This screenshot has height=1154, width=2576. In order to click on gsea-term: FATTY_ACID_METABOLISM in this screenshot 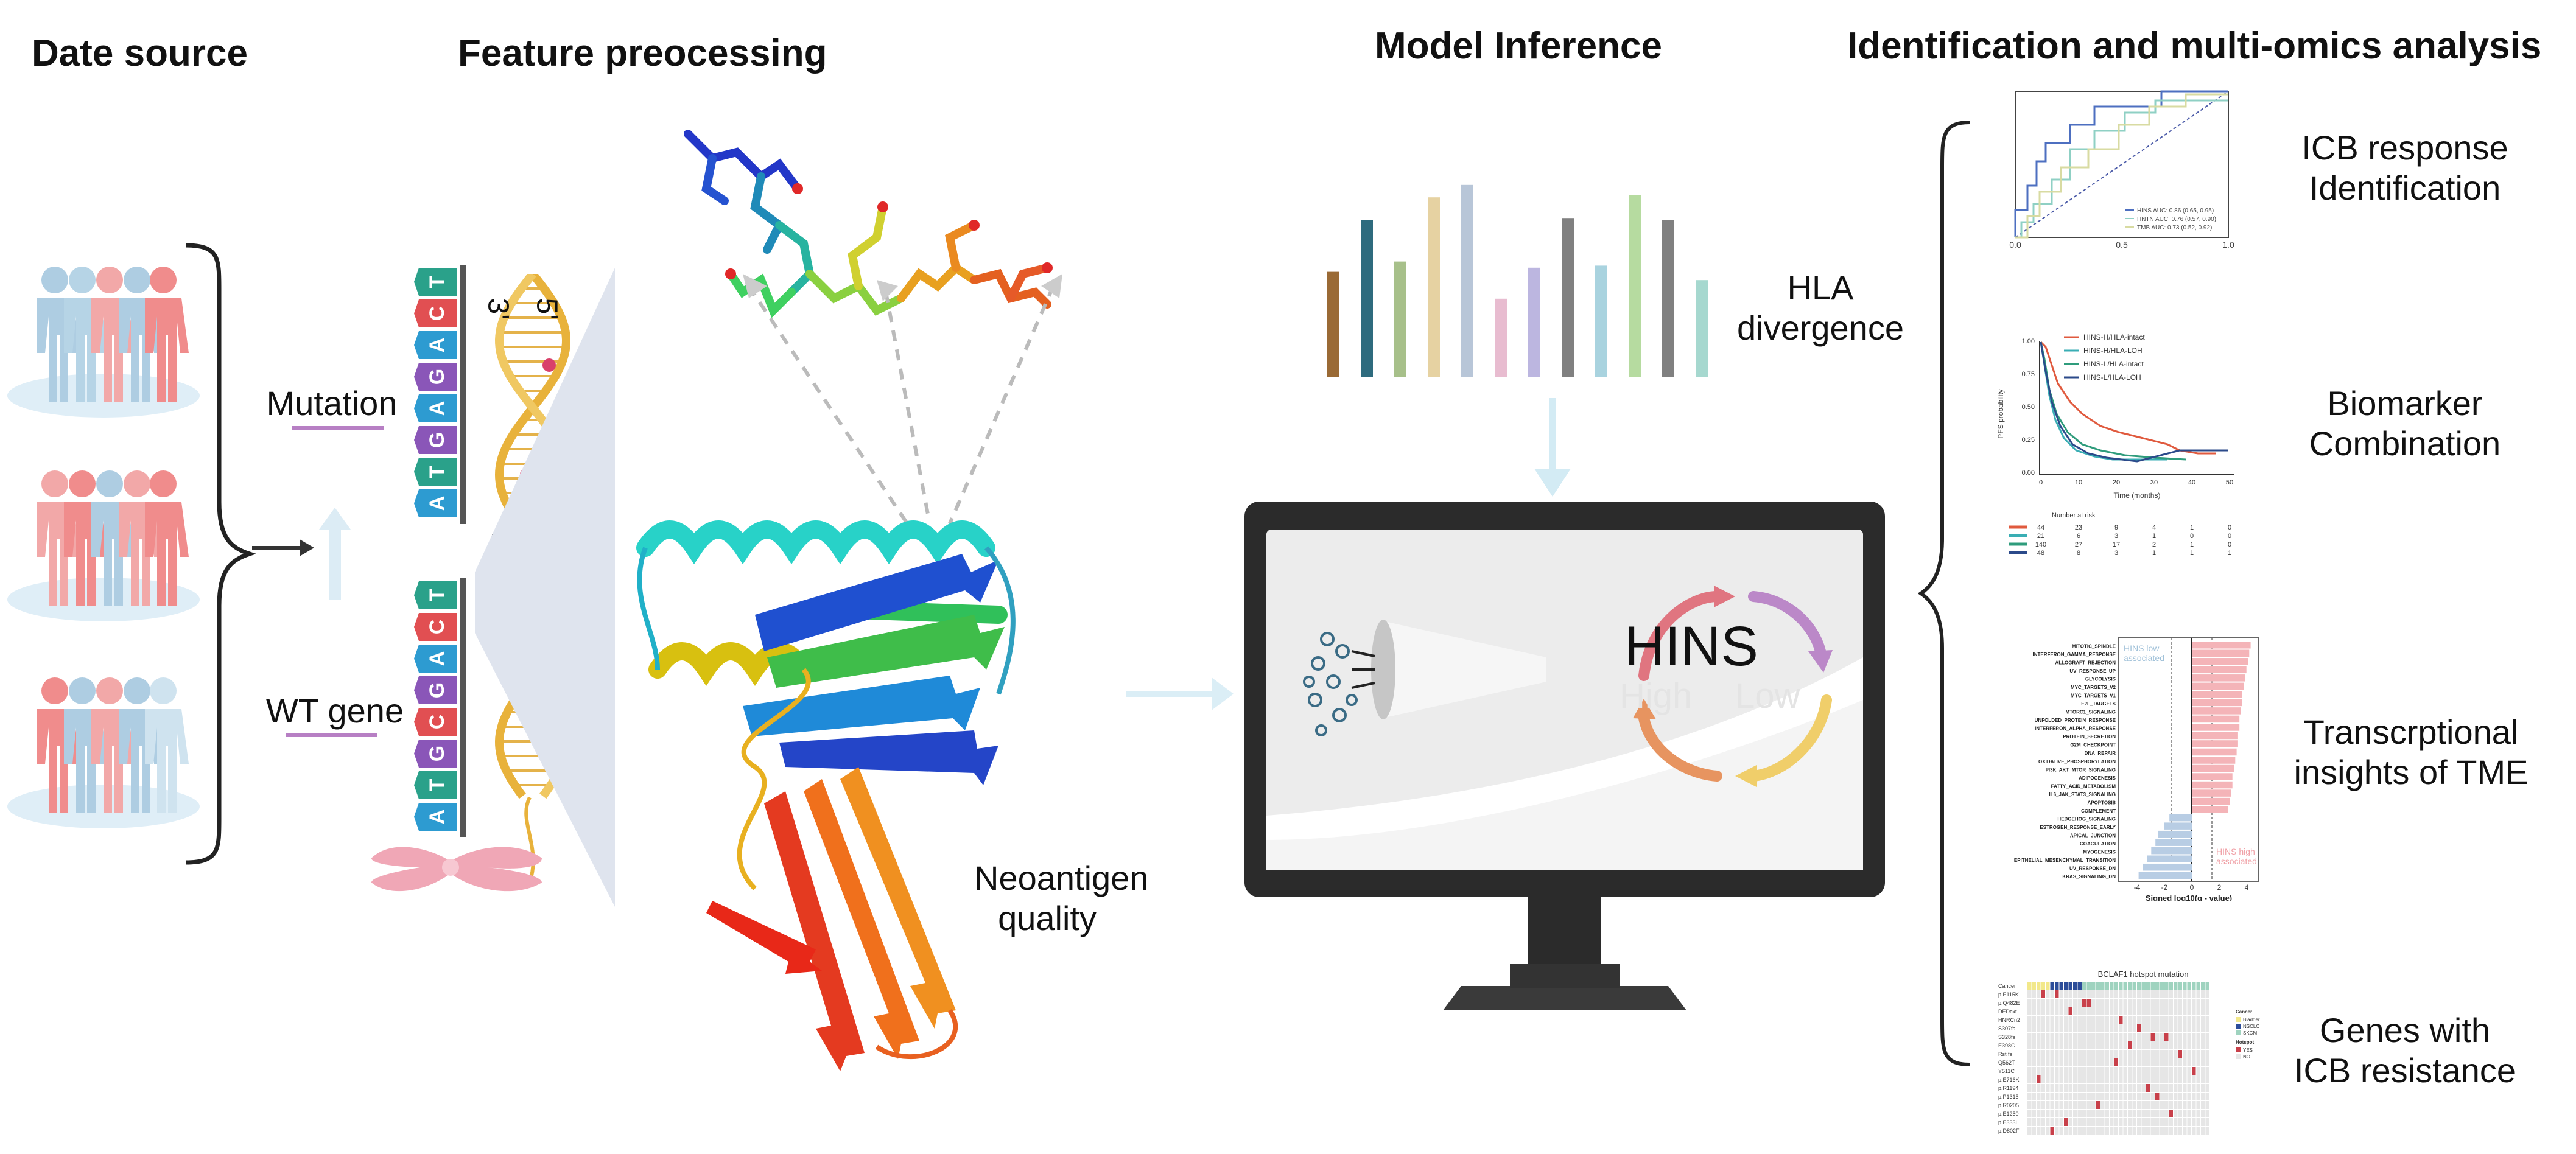, I will do `click(2083, 786)`.